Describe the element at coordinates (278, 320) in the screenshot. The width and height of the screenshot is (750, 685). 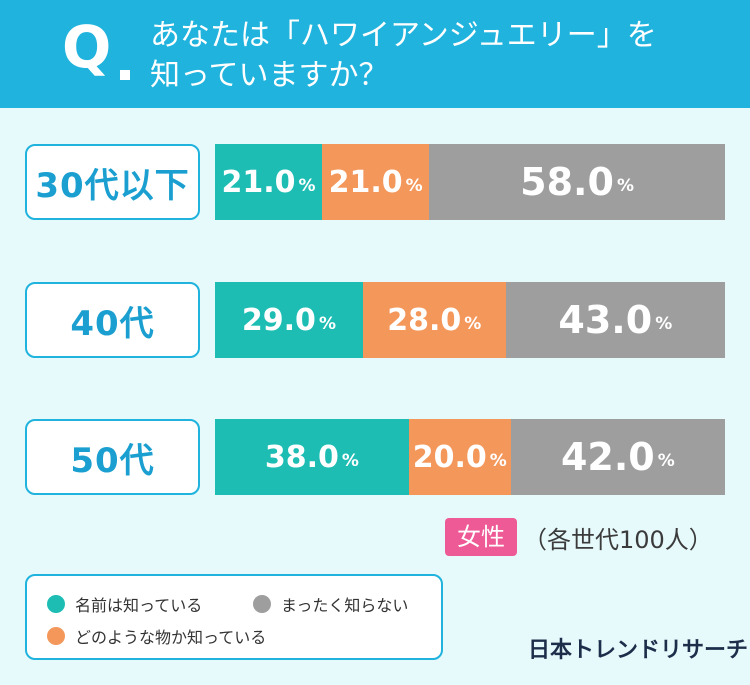
I see `data-label: 29.0` at that location.